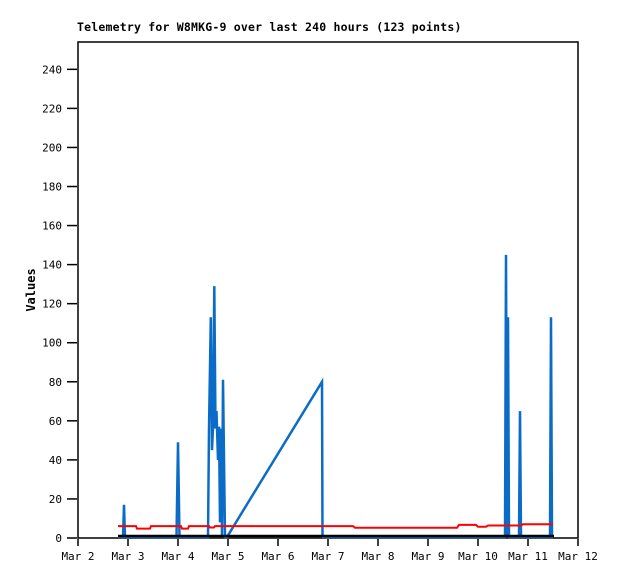 This screenshot has width=618, height=579. I want to click on y-tick-label: 80, so click(55, 382).